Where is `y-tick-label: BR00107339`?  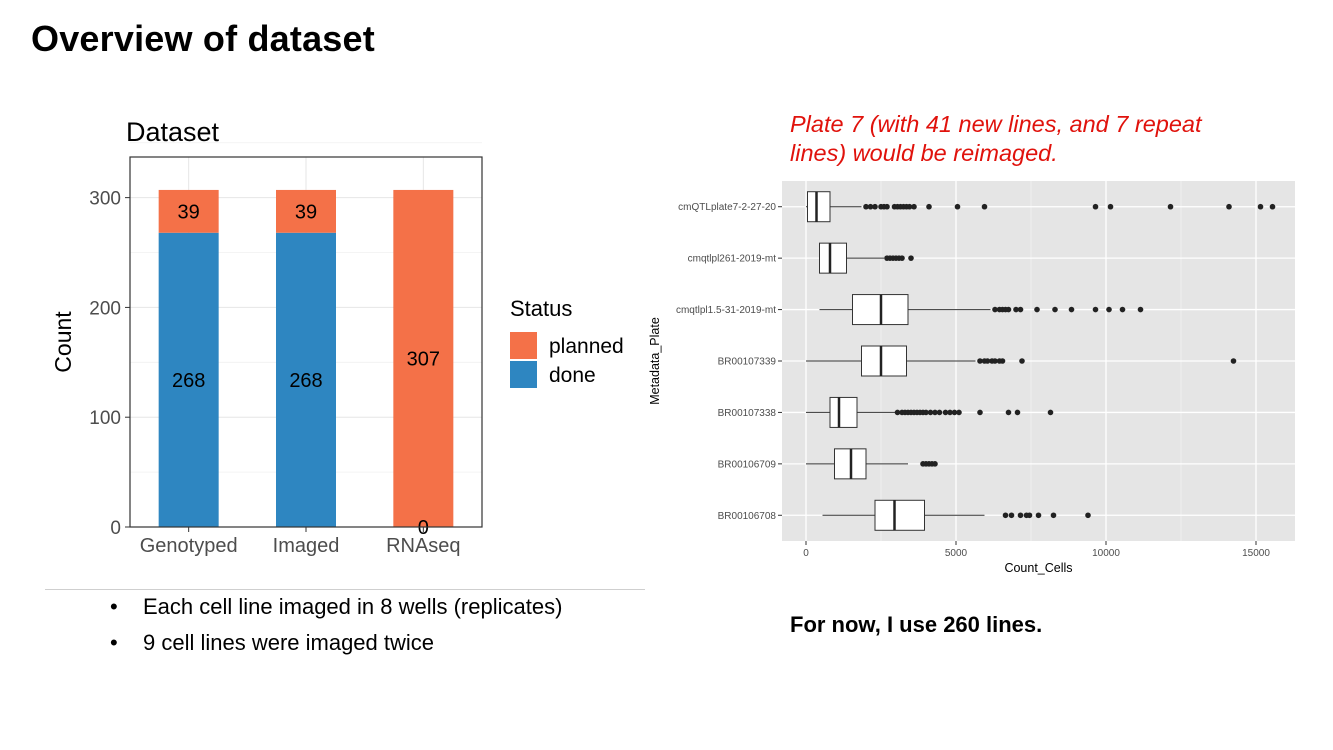 y-tick-label: BR00107339 is located at coordinates (747, 362).